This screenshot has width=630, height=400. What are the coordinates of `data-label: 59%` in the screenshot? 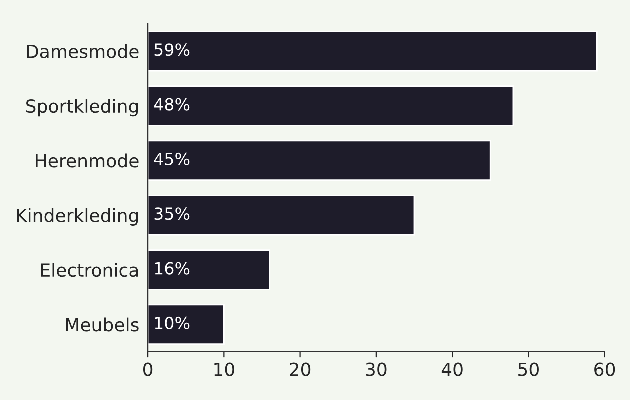 It's located at (172, 50).